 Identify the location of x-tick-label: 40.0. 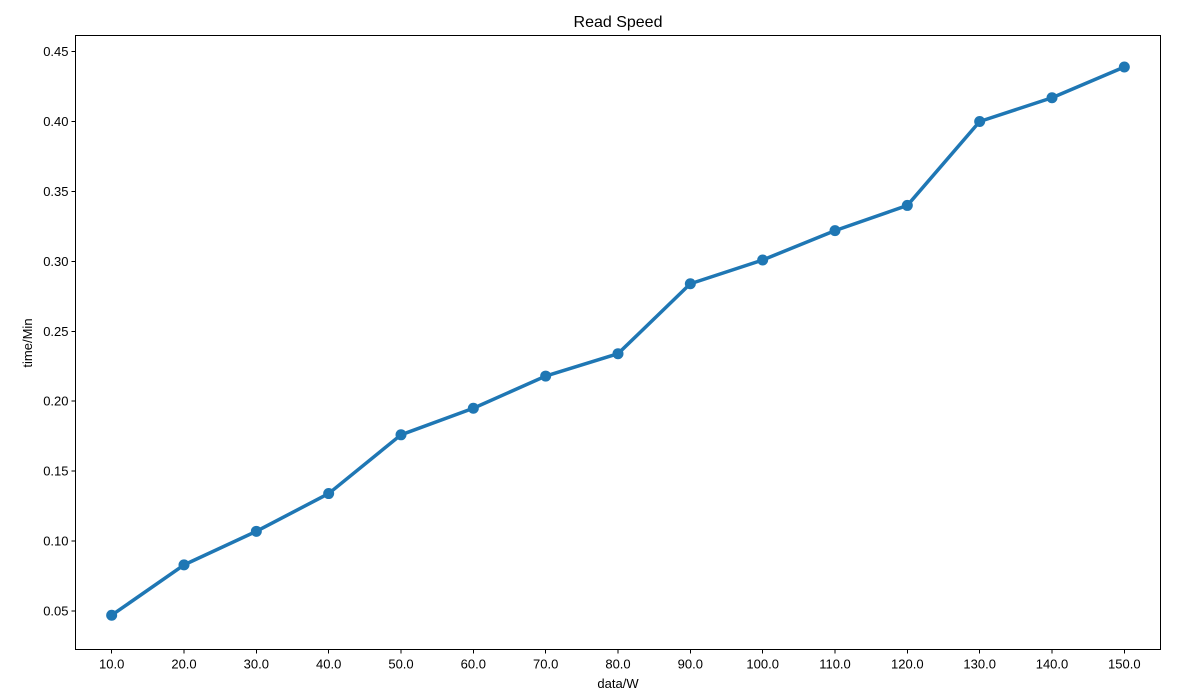
(328, 664).